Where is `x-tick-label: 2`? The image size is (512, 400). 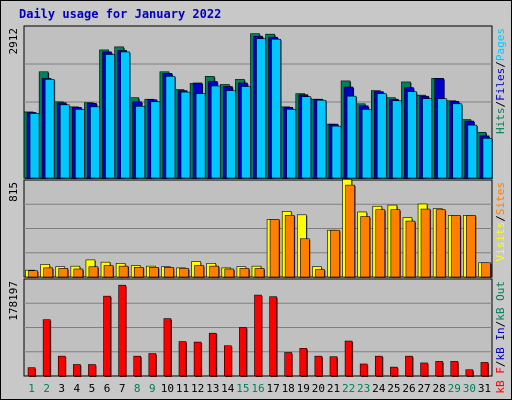
x-tick-label: 2 is located at coordinates (46, 388).